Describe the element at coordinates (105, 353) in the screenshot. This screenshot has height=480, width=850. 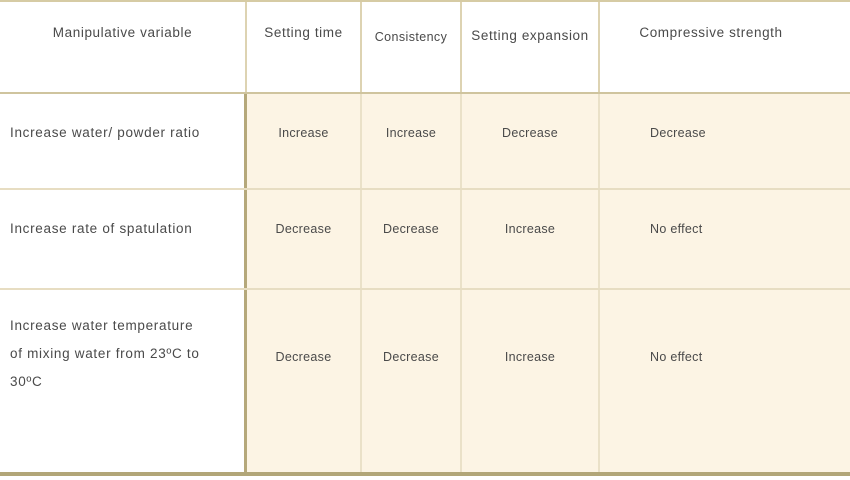
I see `row3-variable-line2: of mixing water from 23ºC to` at that location.